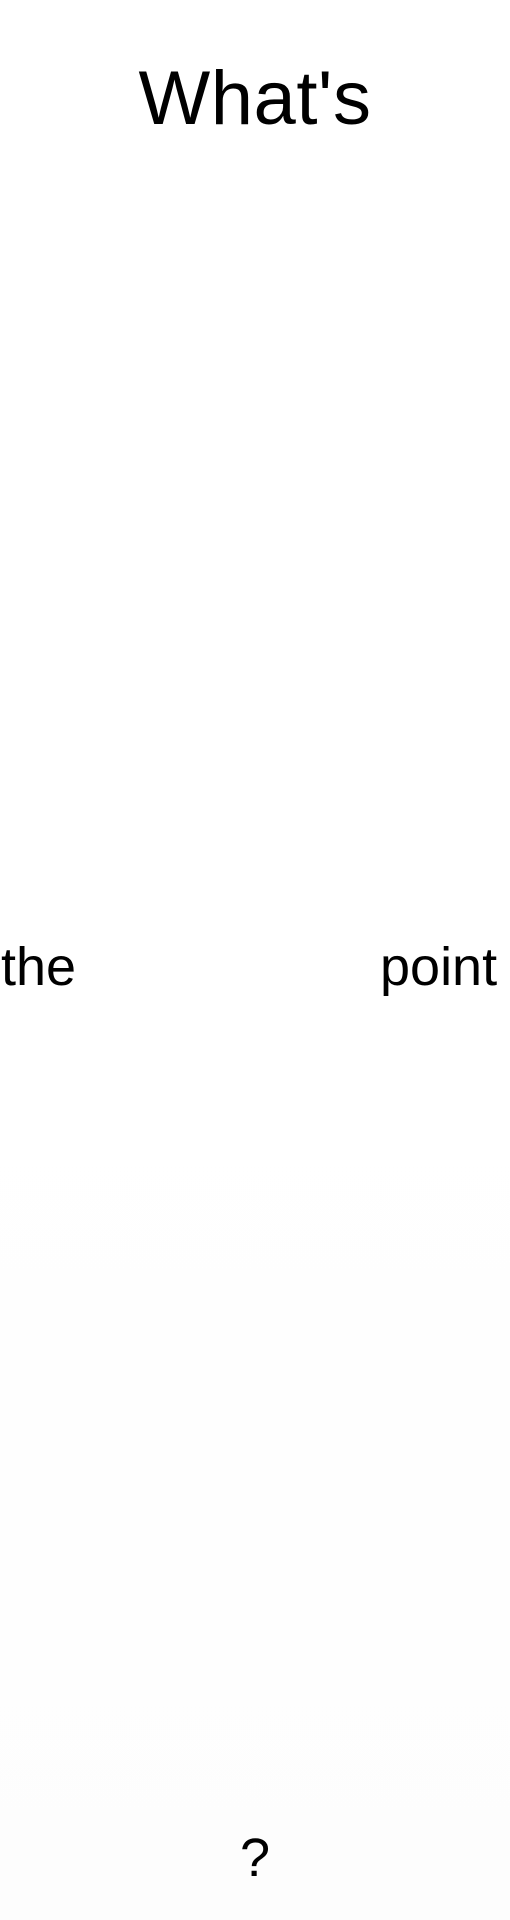  Describe the element at coordinates (39, 967) in the screenshot. I see `word-the: the` at that location.